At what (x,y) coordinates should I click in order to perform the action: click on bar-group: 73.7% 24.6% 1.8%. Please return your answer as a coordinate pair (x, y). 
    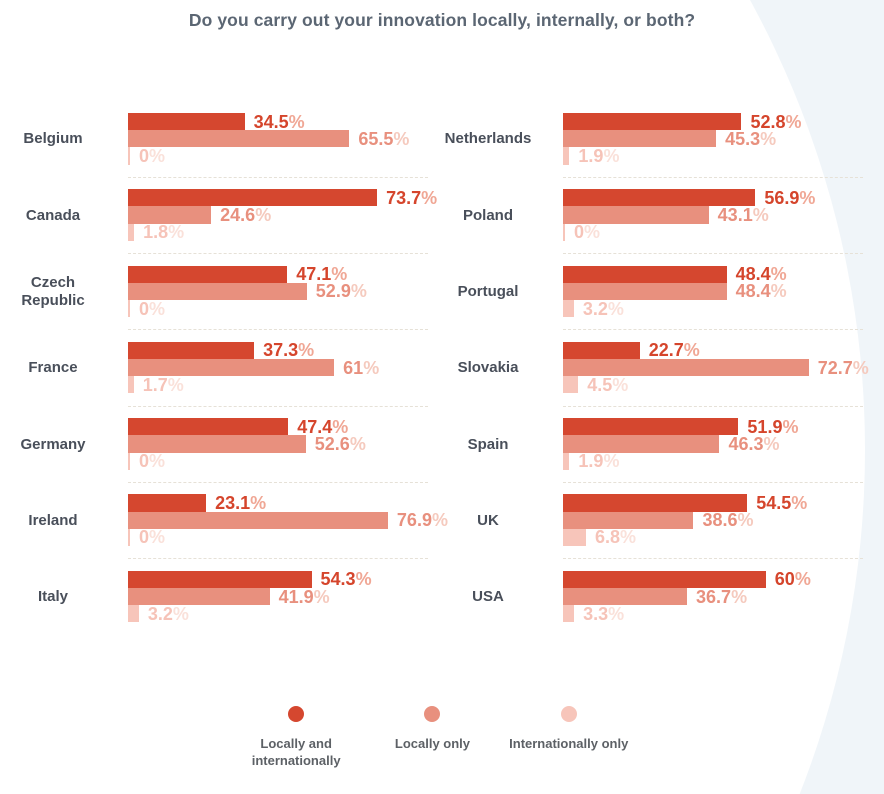
    Looking at the image, I should click on (282, 215).